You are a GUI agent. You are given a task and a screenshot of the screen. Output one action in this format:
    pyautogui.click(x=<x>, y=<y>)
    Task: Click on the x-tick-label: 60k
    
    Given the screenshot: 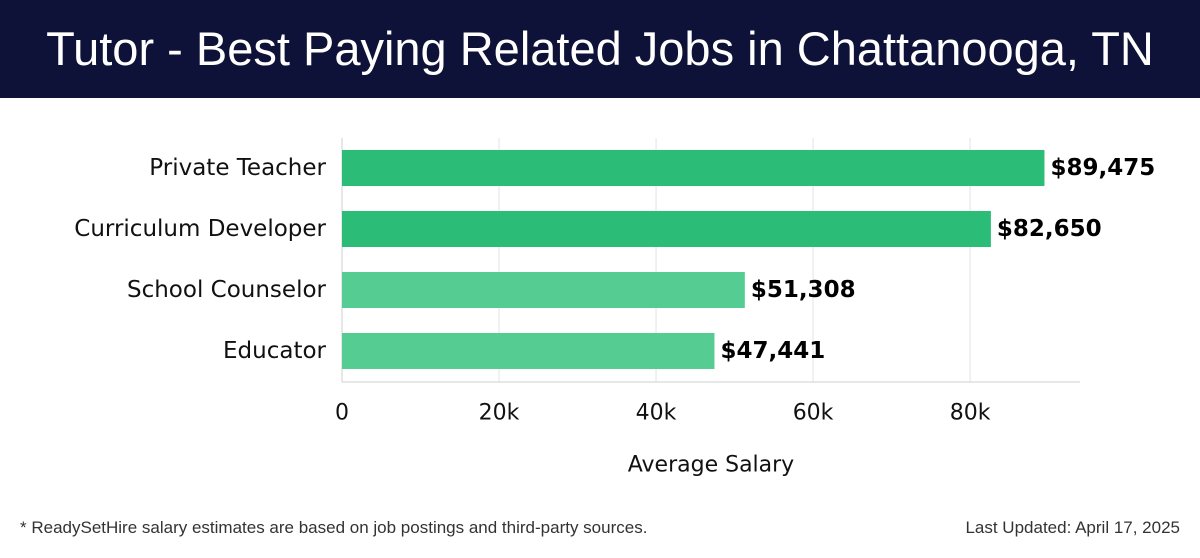 What is the action you would take?
    pyautogui.click(x=813, y=413)
    